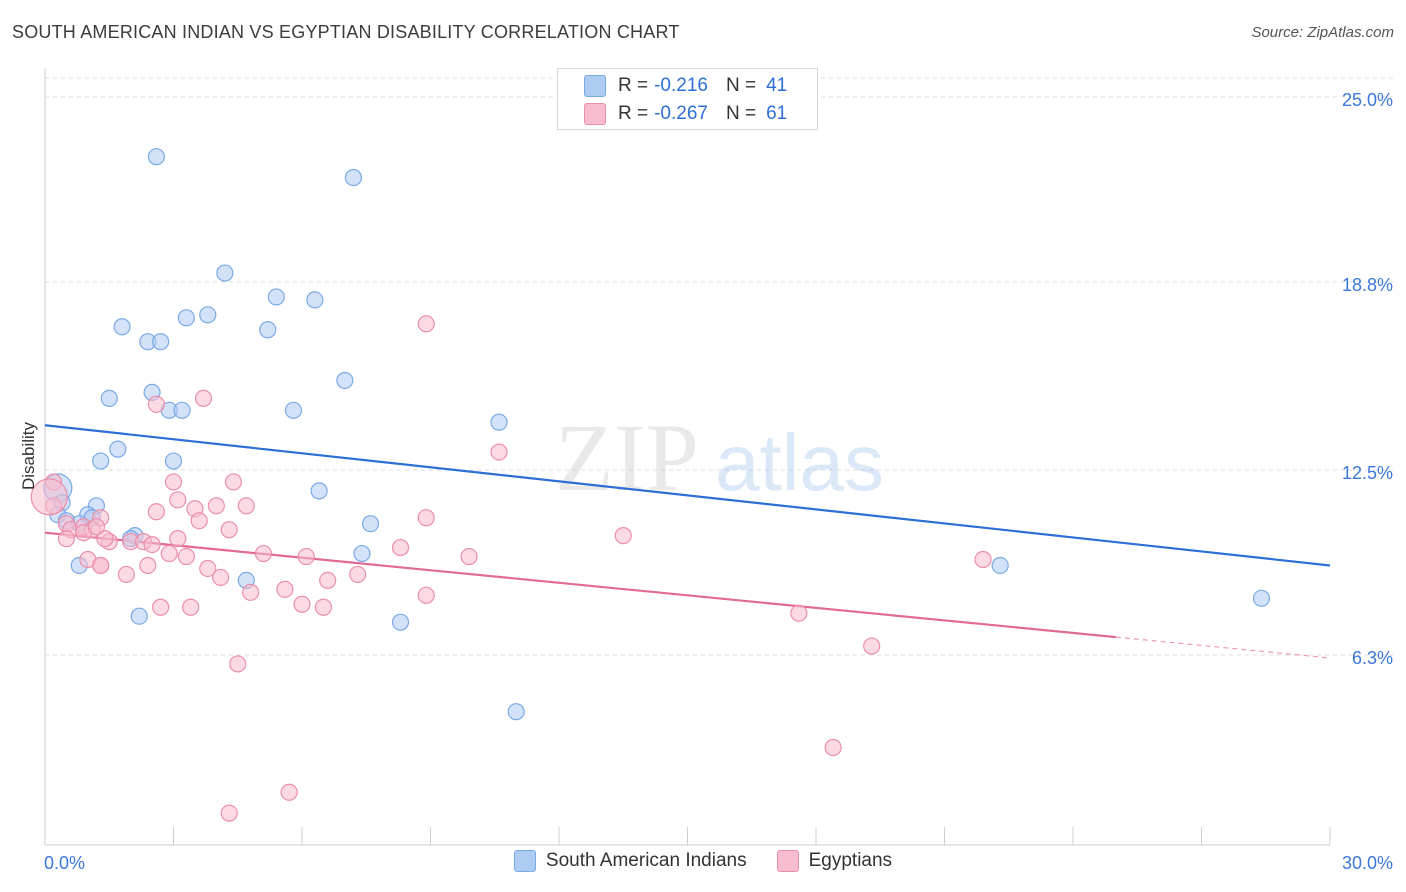  What do you see at coordinates (595, 86) in the screenshot?
I see `stats-swatch-blue` at bounding box center [595, 86].